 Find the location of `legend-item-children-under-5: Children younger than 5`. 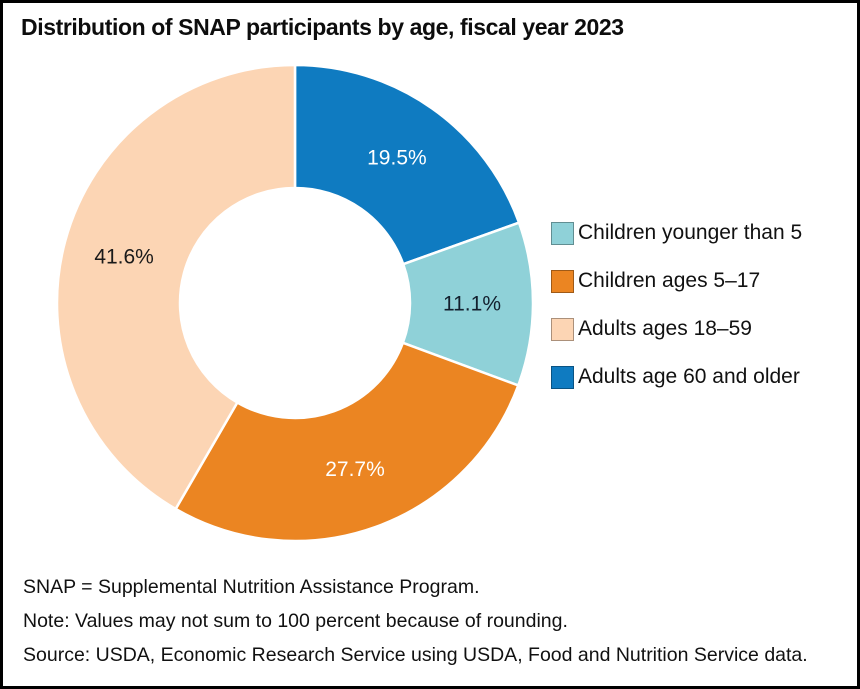

legend-item-children-under-5: Children younger than 5 is located at coordinates (676, 233).